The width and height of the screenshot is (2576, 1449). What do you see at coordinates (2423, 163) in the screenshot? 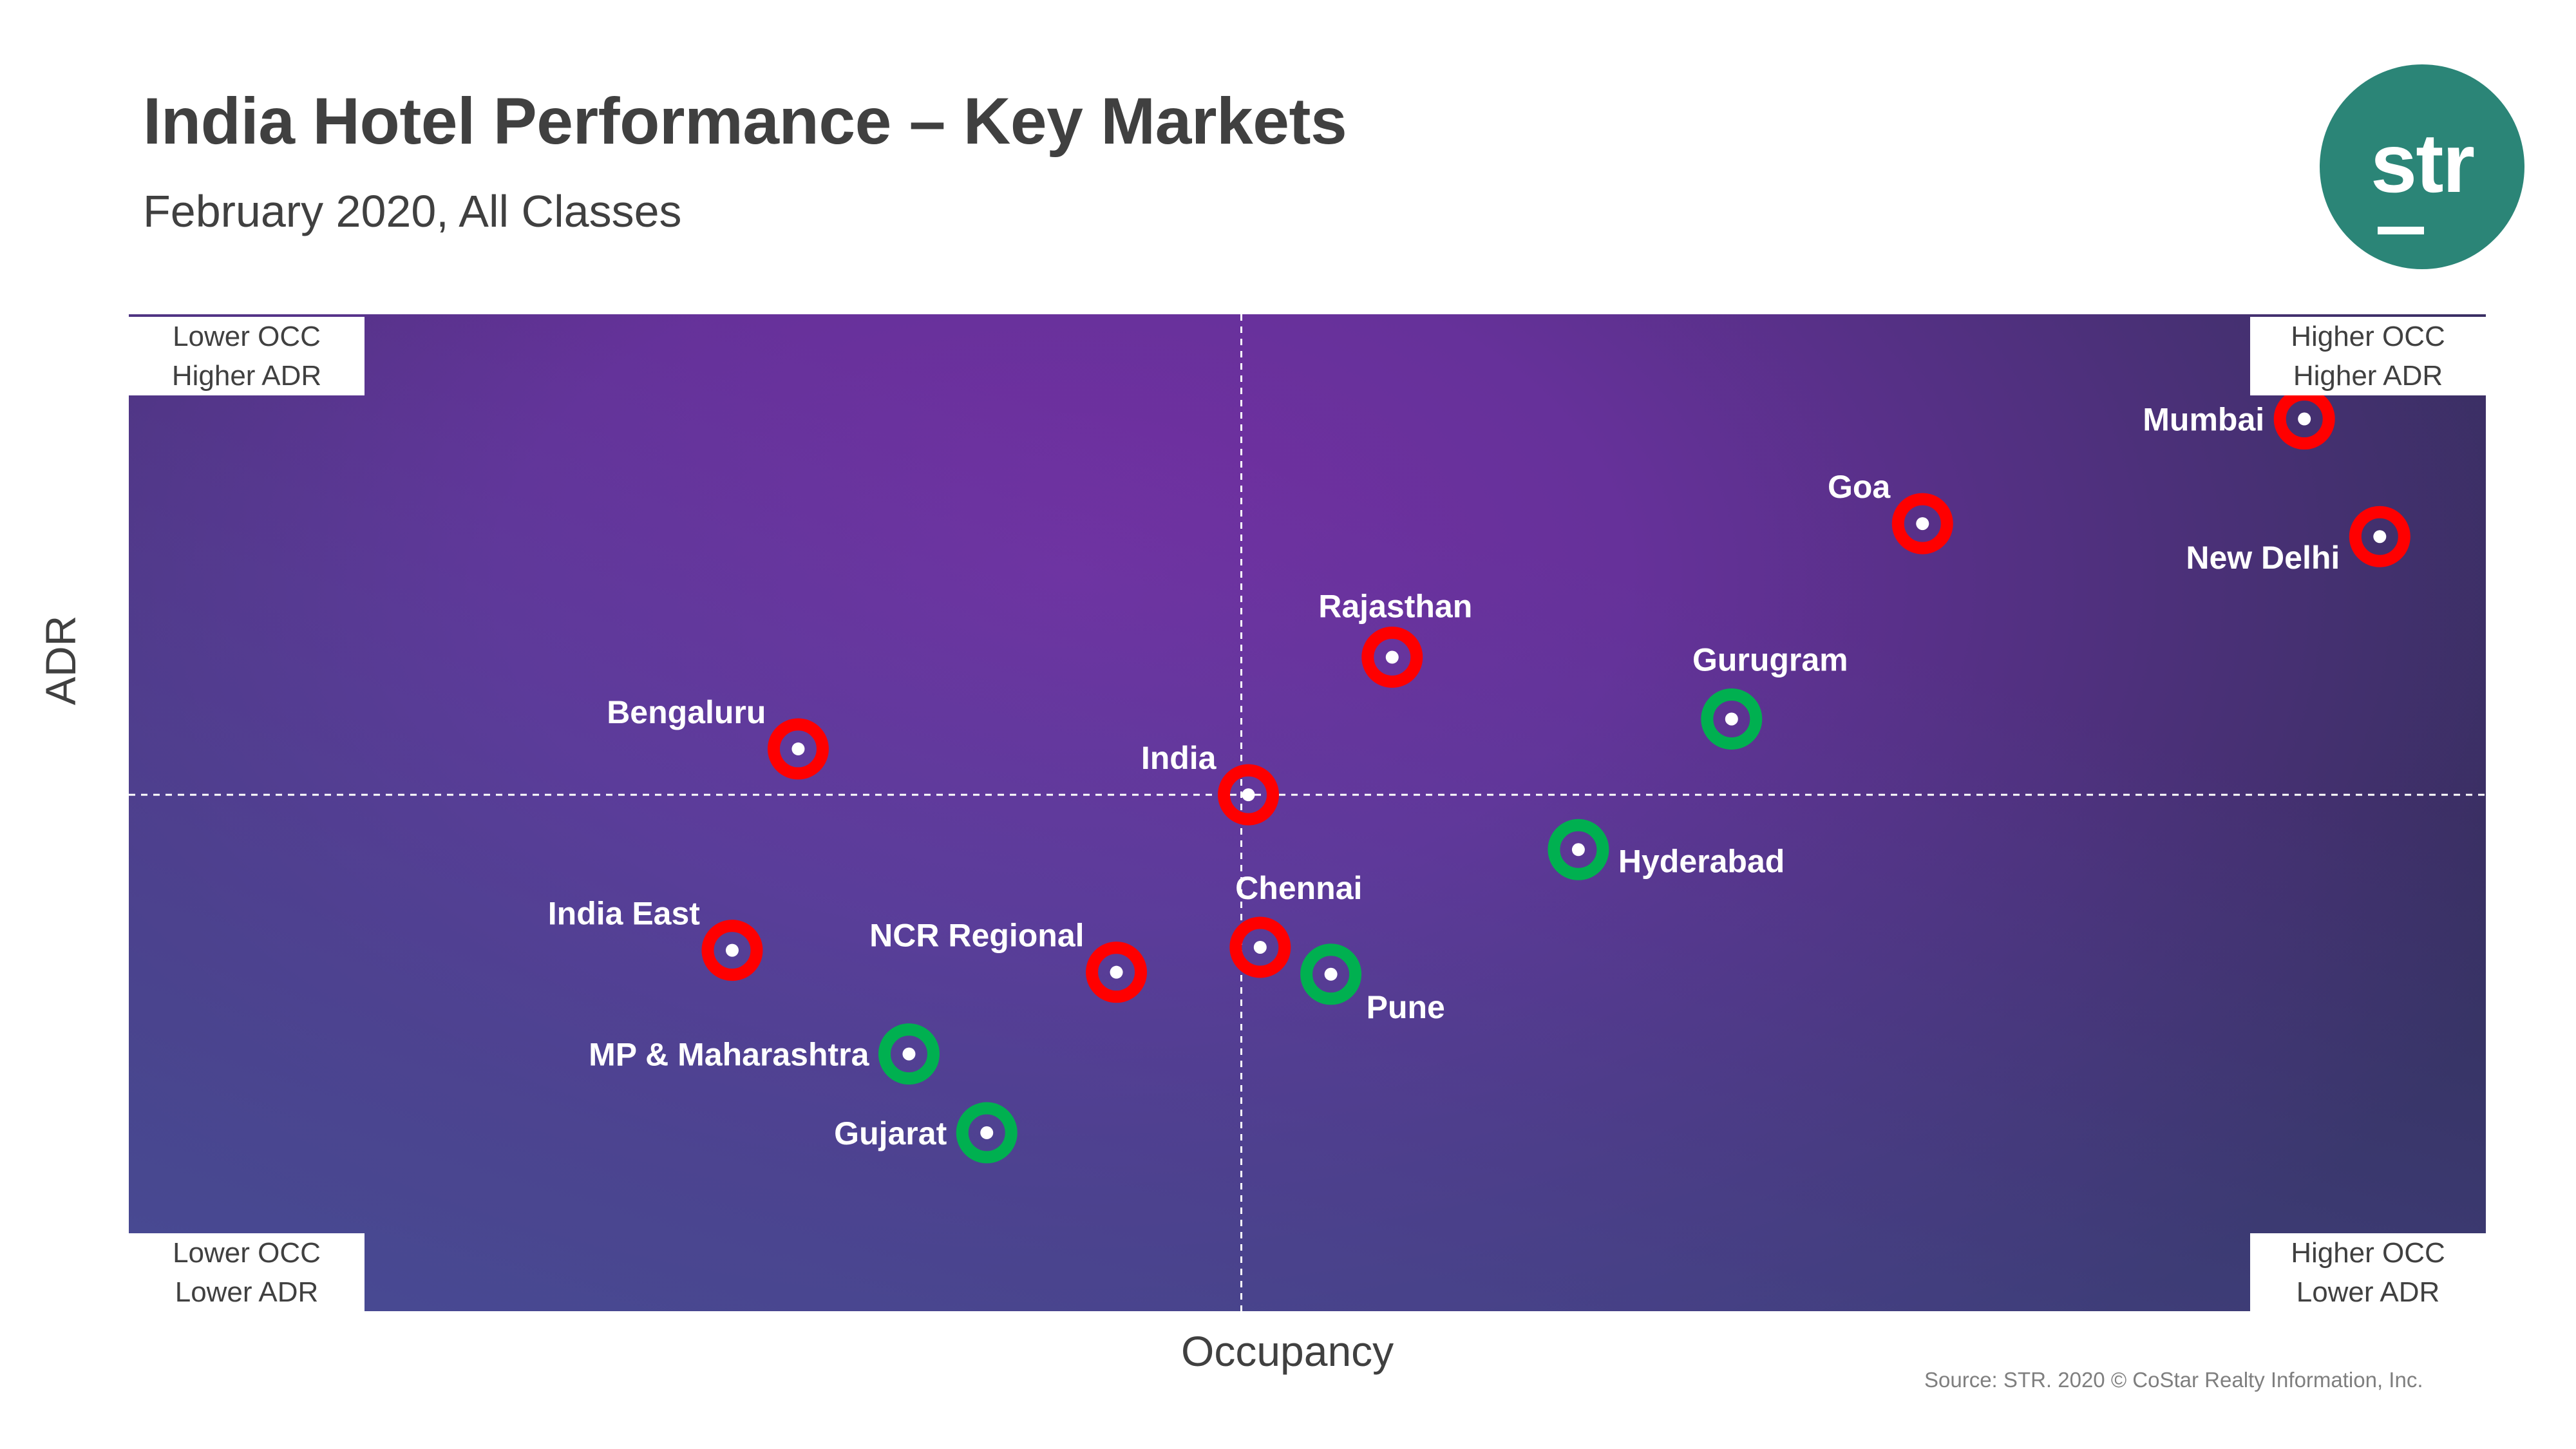
I see `logo-text: str` at bounding box center [2423, 163].